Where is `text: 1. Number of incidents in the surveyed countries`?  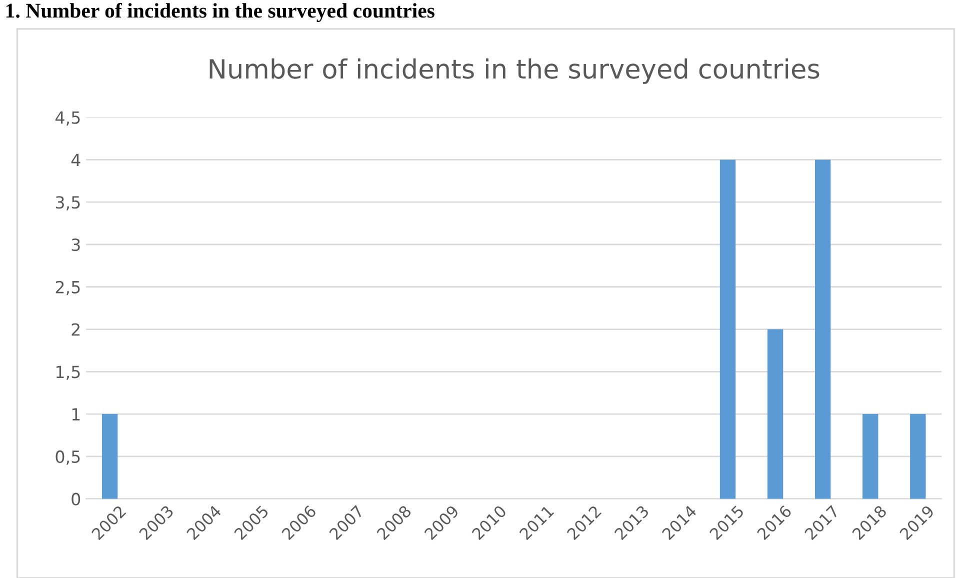
text: 1. Number of incidents in the surveyed countries is located at coordinates (220, 12).